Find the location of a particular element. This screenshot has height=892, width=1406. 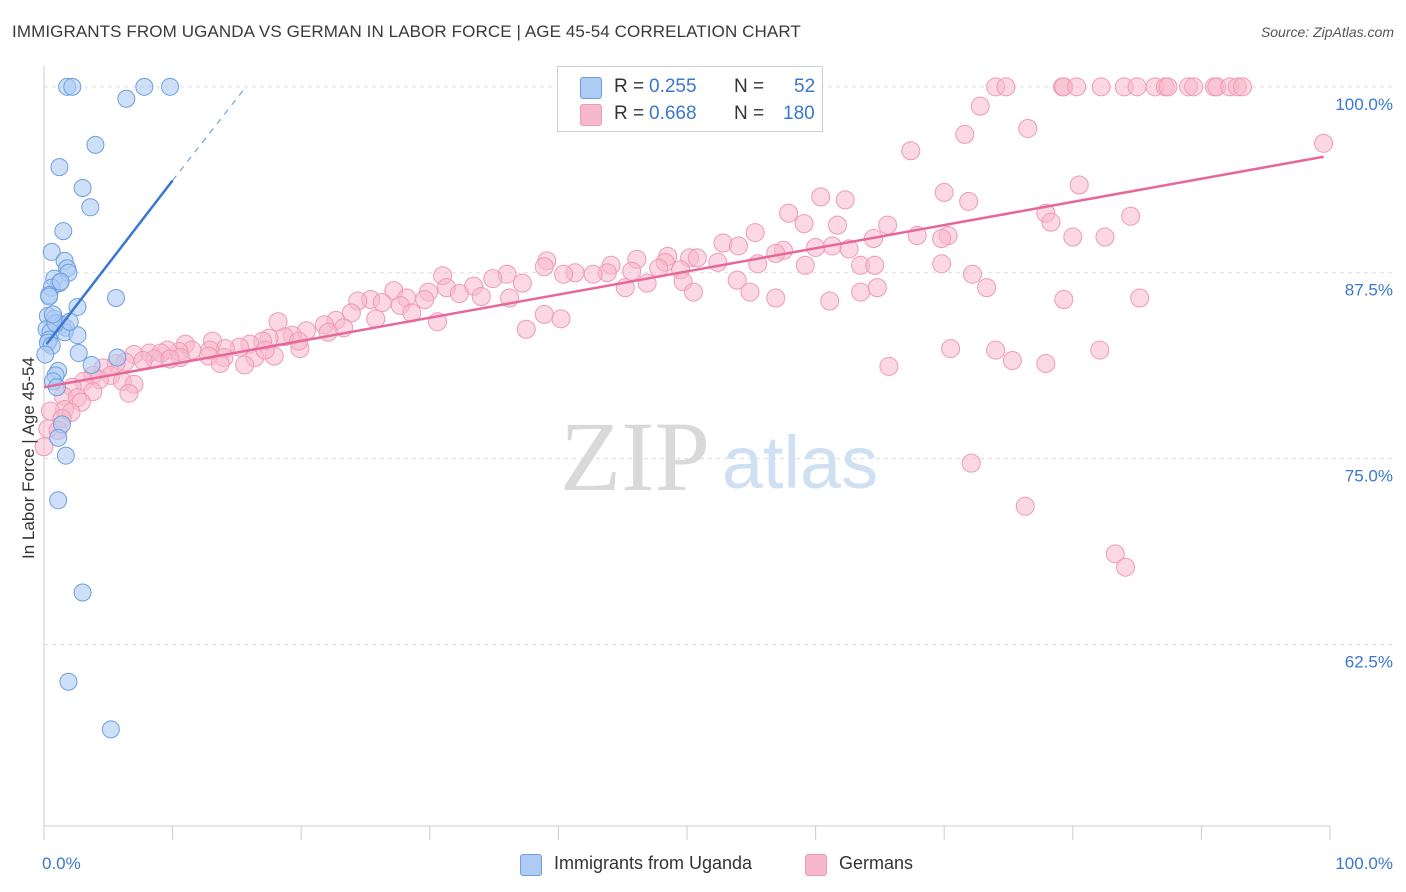

germans-n-value: 180 is located at coordinates (799, 113).